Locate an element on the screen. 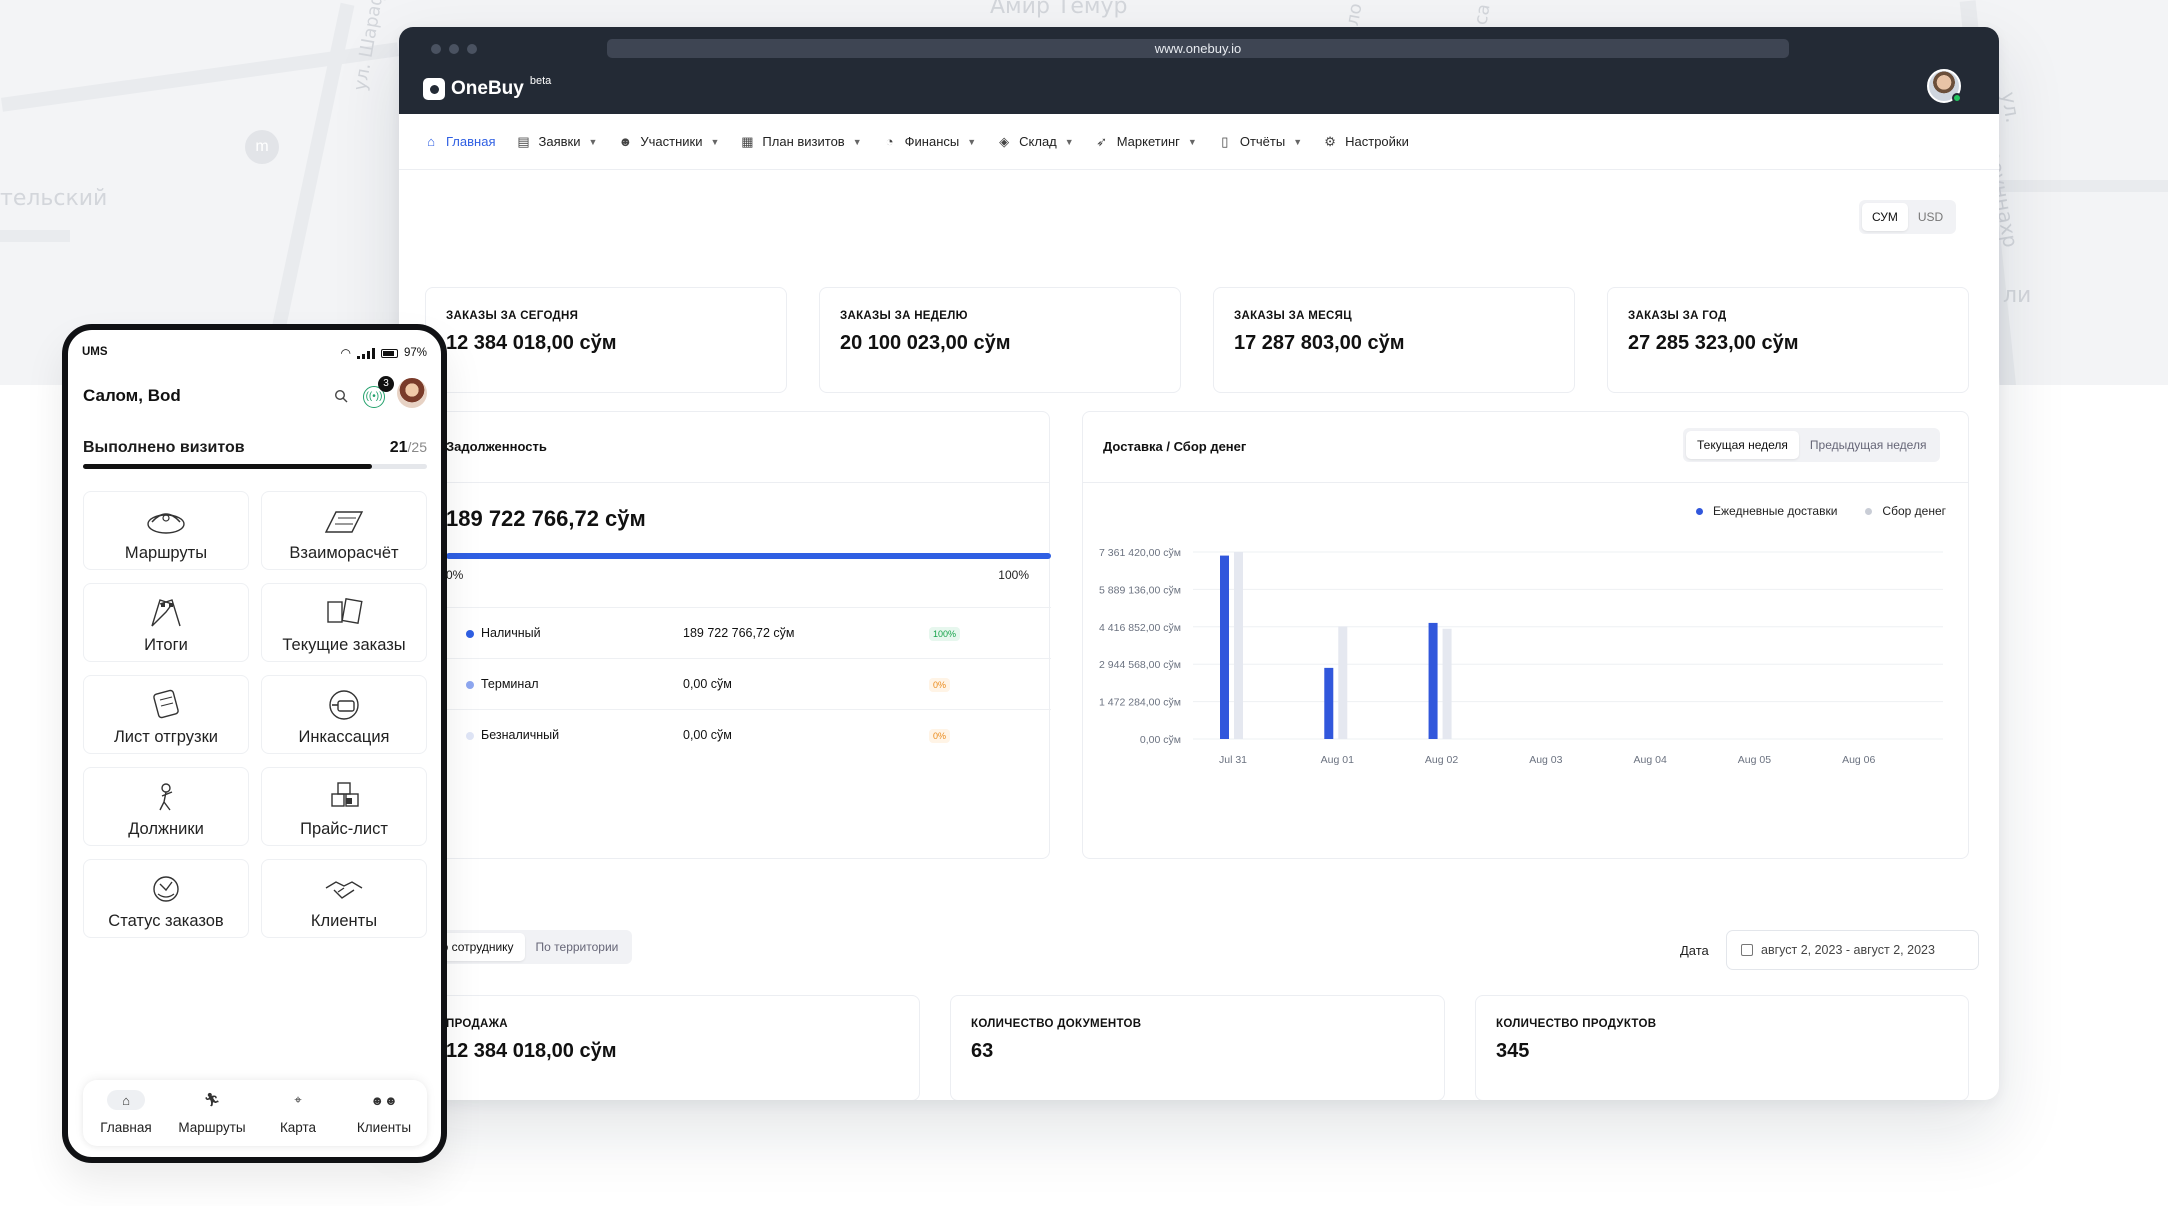 This screenshot has width=2168, height=1206. wifi-icon: ◠ is located at coordinates (345, 353).